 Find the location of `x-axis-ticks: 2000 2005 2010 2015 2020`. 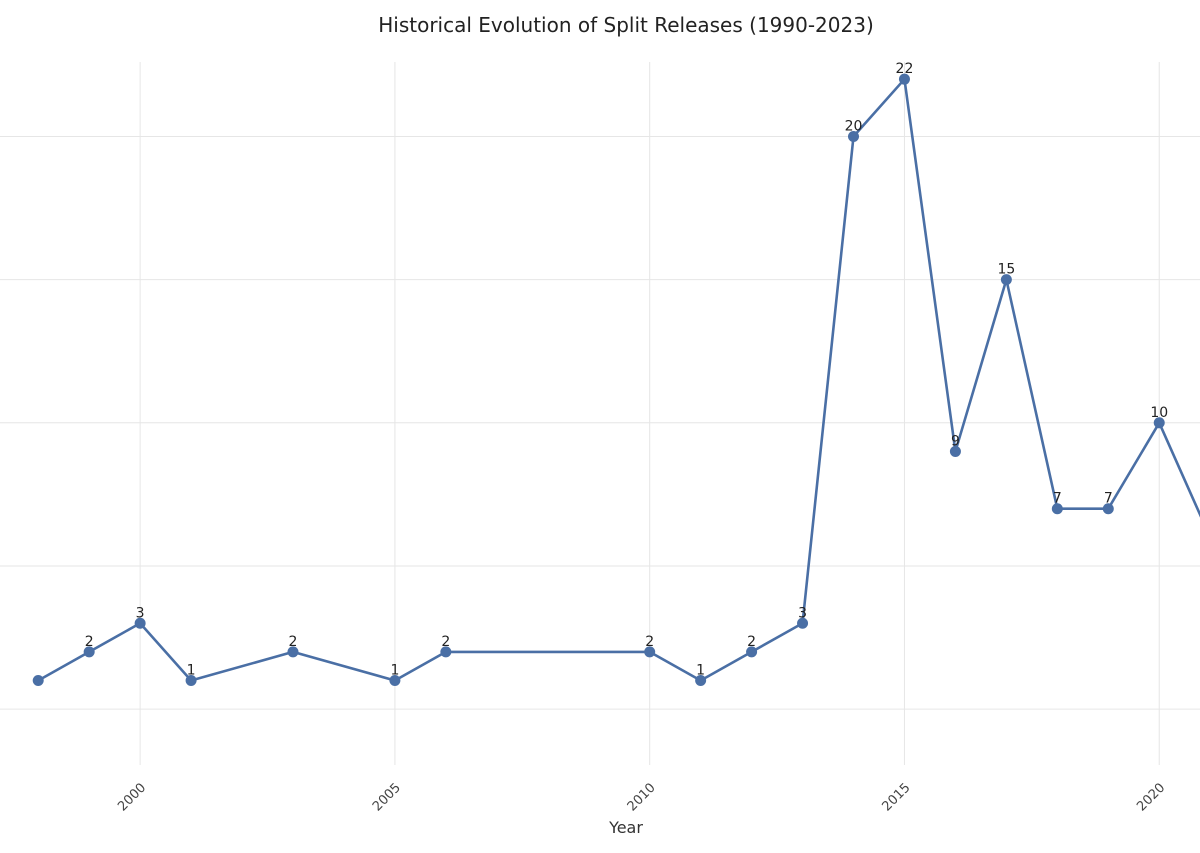

x-axis-ticks: 2000 2005 2010 2015 2020 is located at coordinates (641, 797).